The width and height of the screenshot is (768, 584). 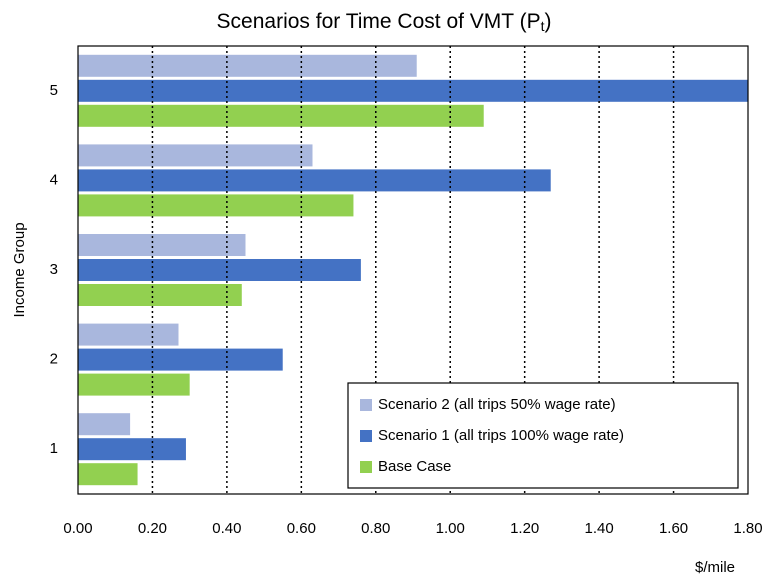 What do you see at coordinates (543, 26) in the screenshot?
I see `title-subscript: t` at bounding box center [543, 26].